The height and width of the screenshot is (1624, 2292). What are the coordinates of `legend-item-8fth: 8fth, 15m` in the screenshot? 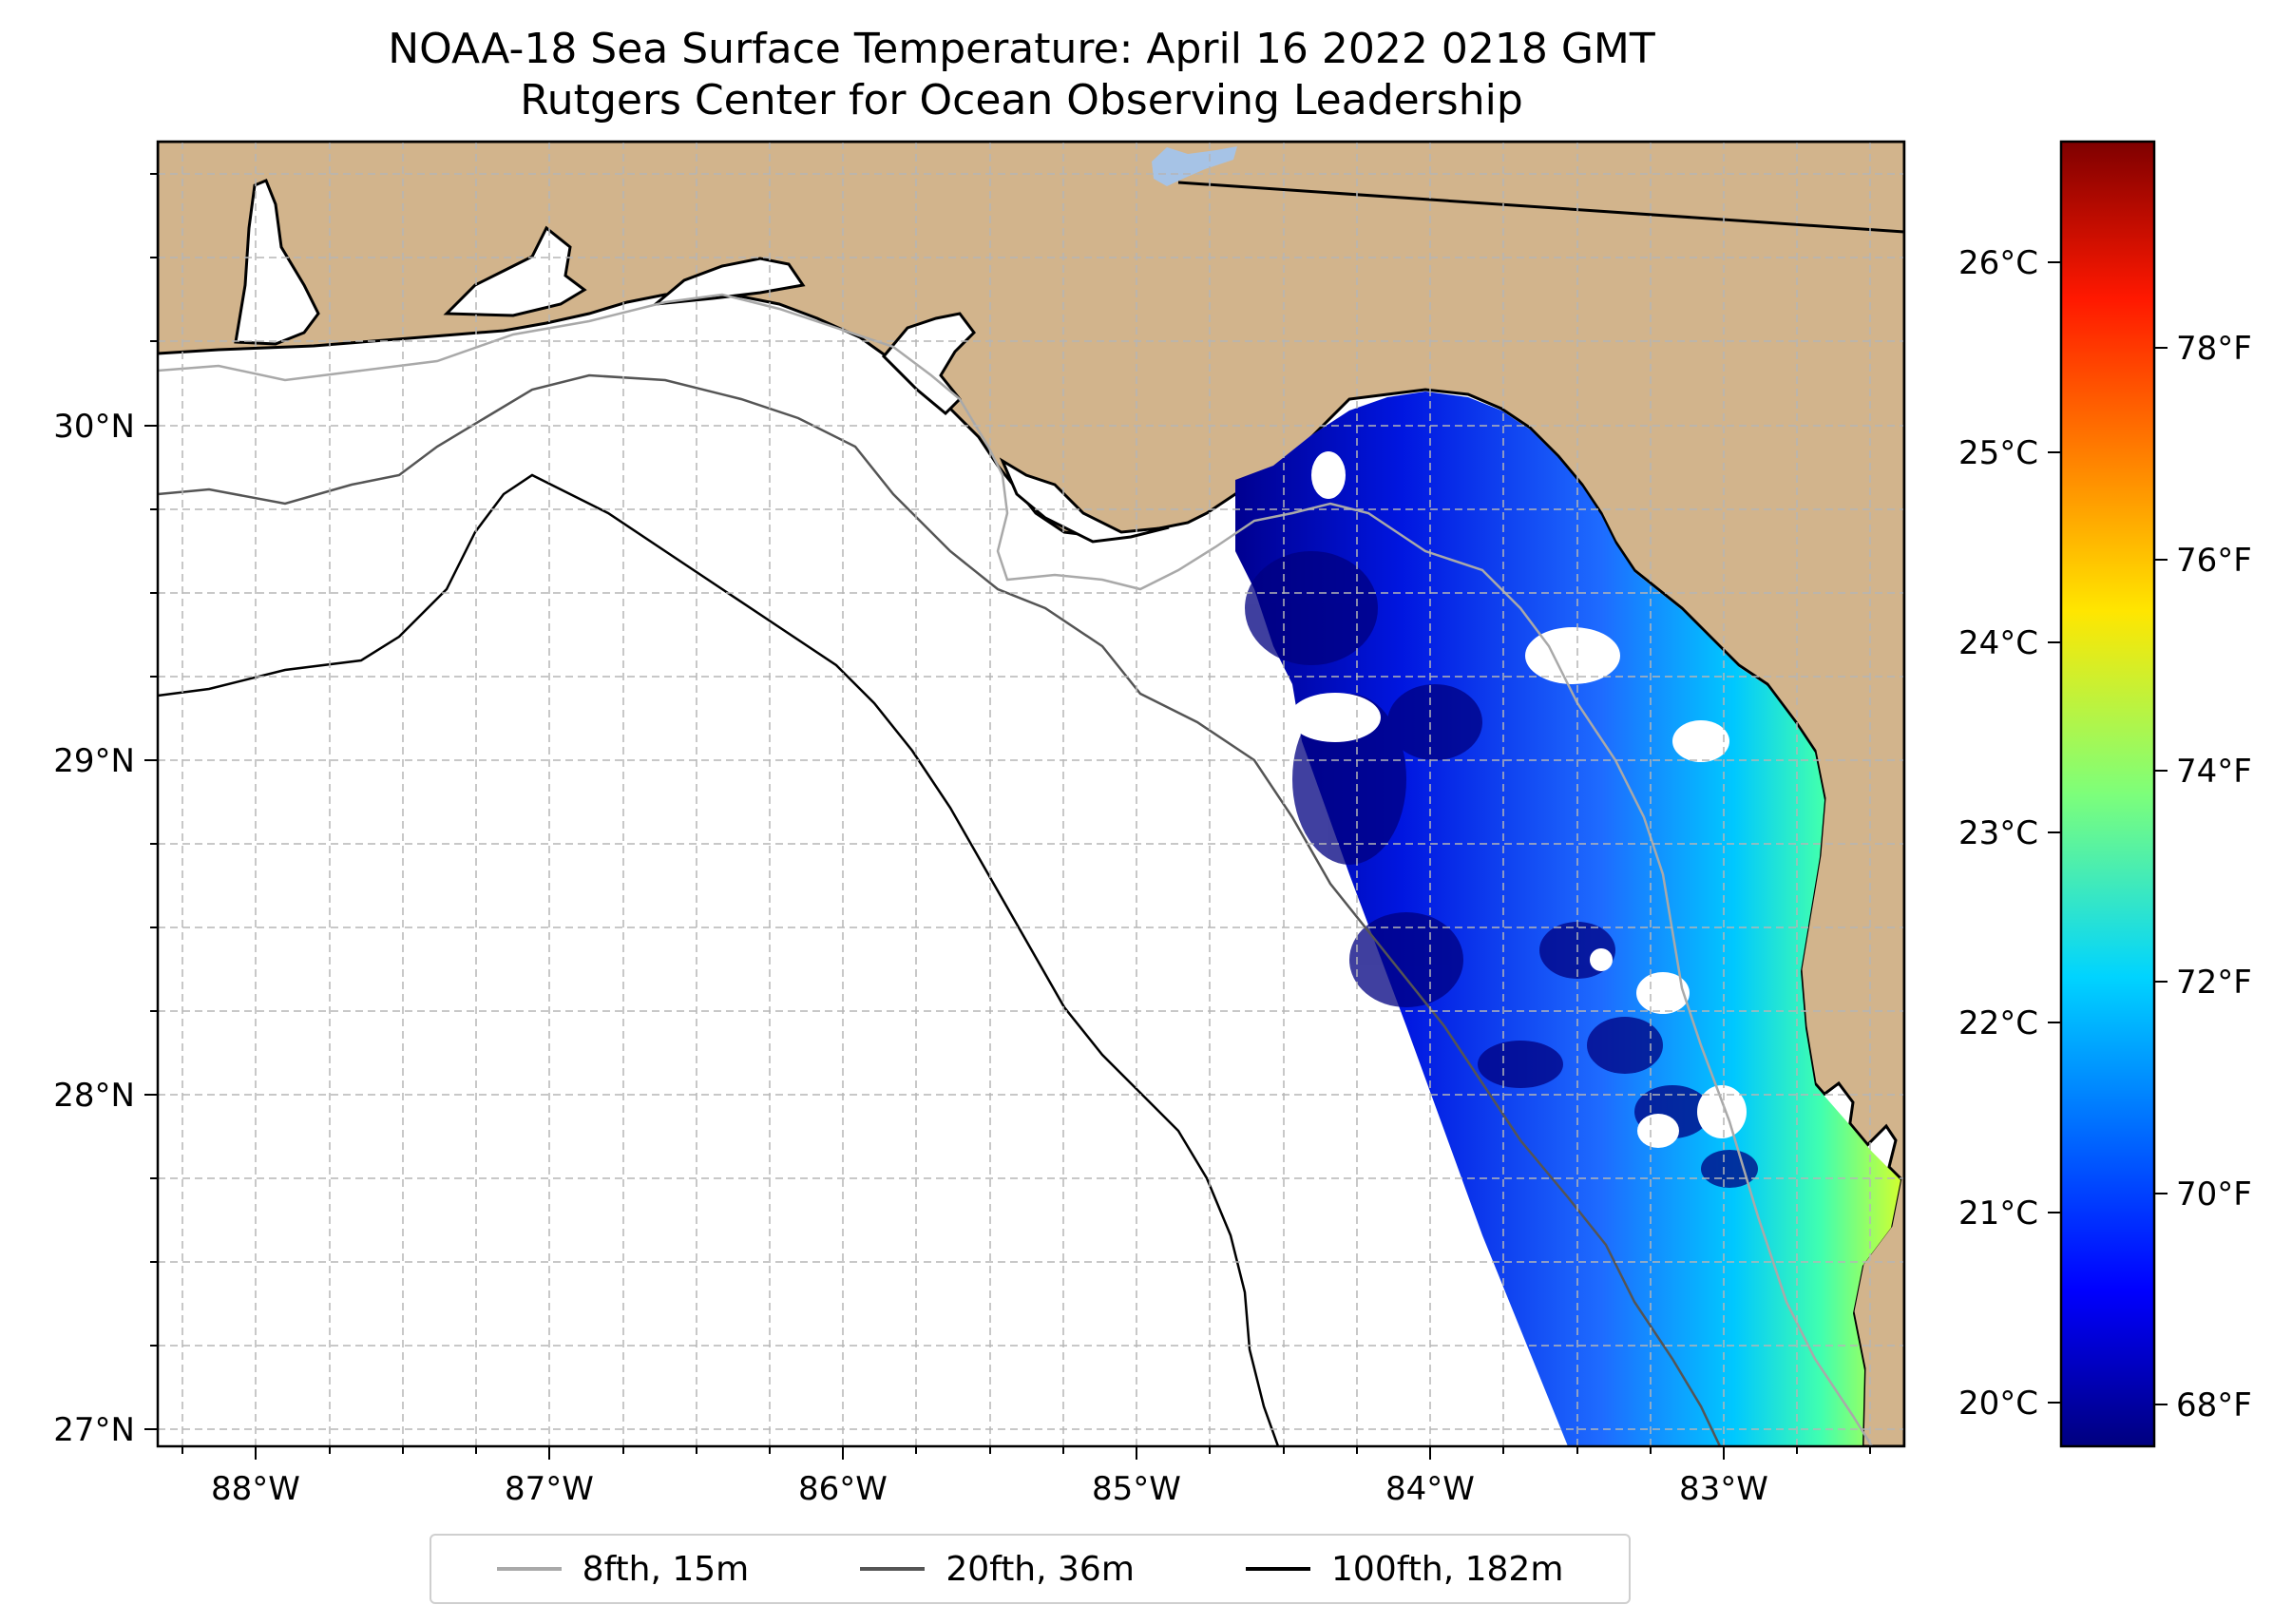 It's located at (623, 1569).